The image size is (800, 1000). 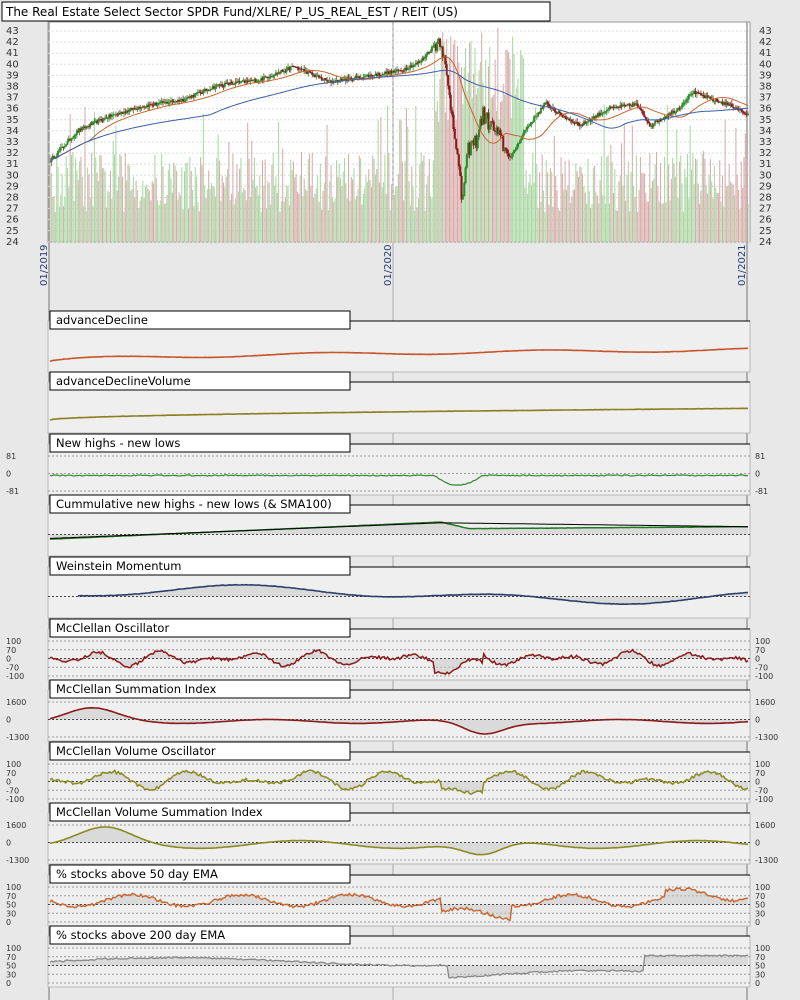 What do you see at coordinates (765, 198) in the screenshot?
I see `price-tick-right: 28` at bounding box center [765, 198].